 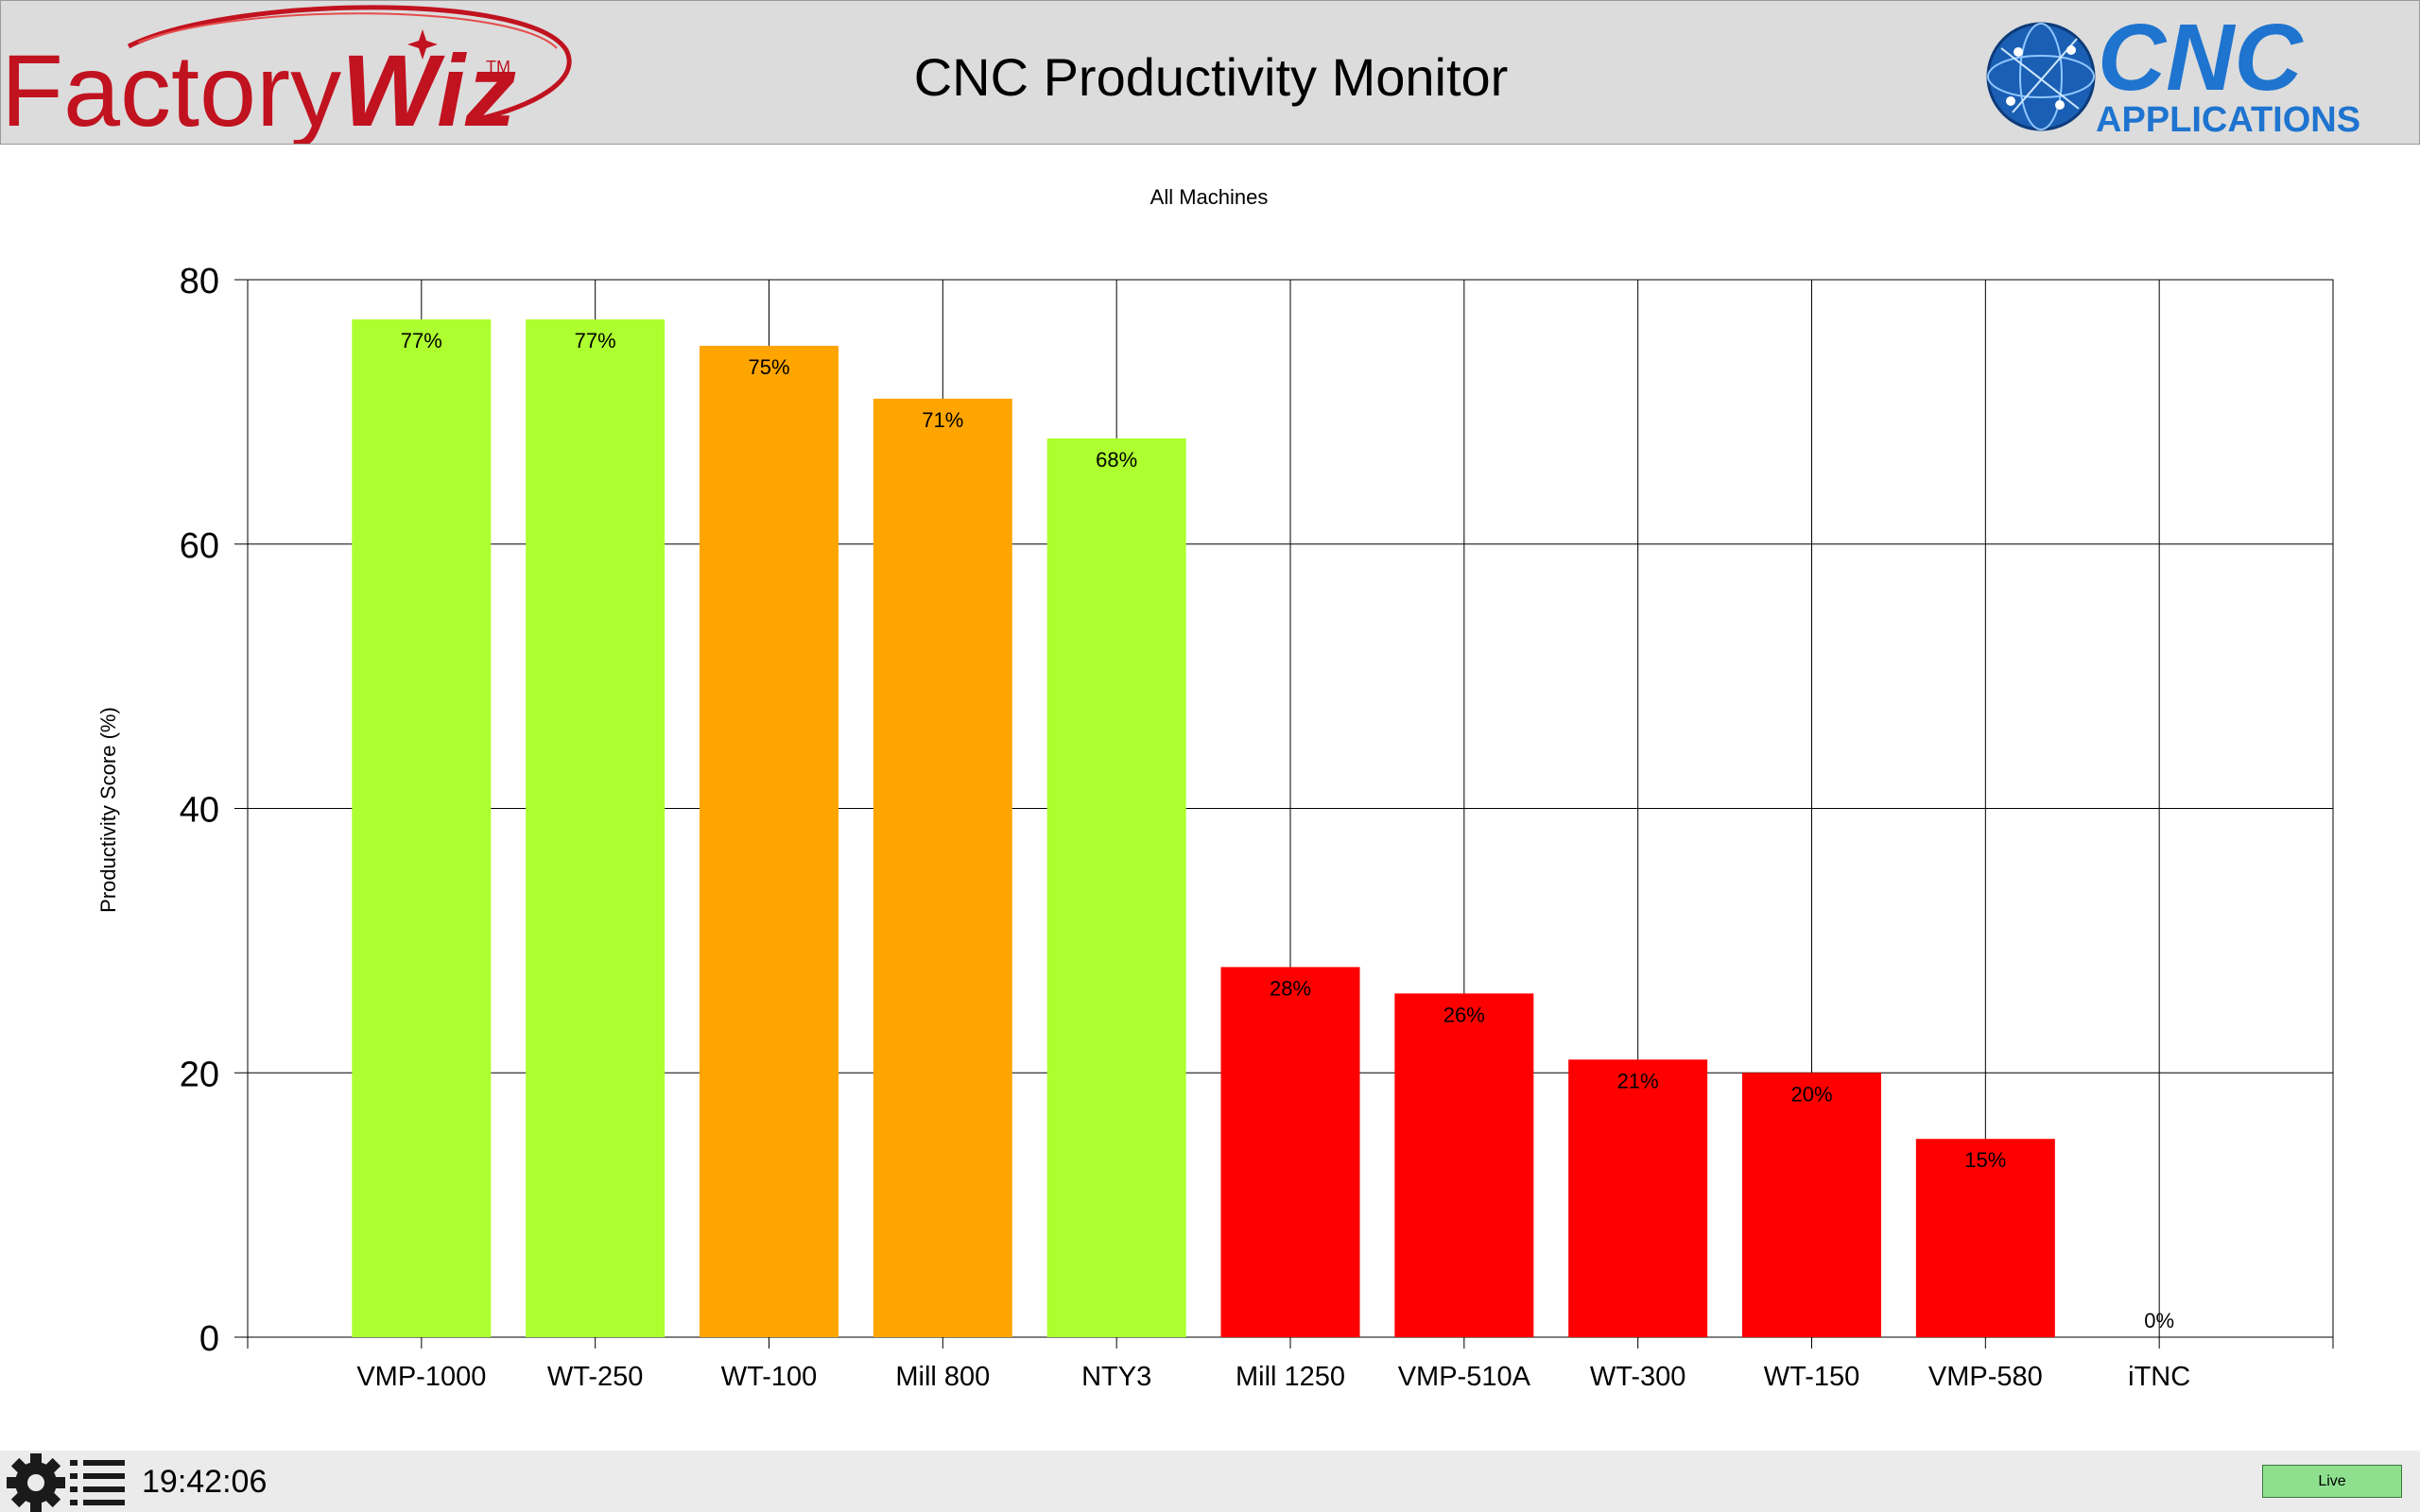 What do you see at coordinates (1986, 1377) in the screenshot?
I see `x-tick-label: VMP-580` at bounding box center [1986, 1377].